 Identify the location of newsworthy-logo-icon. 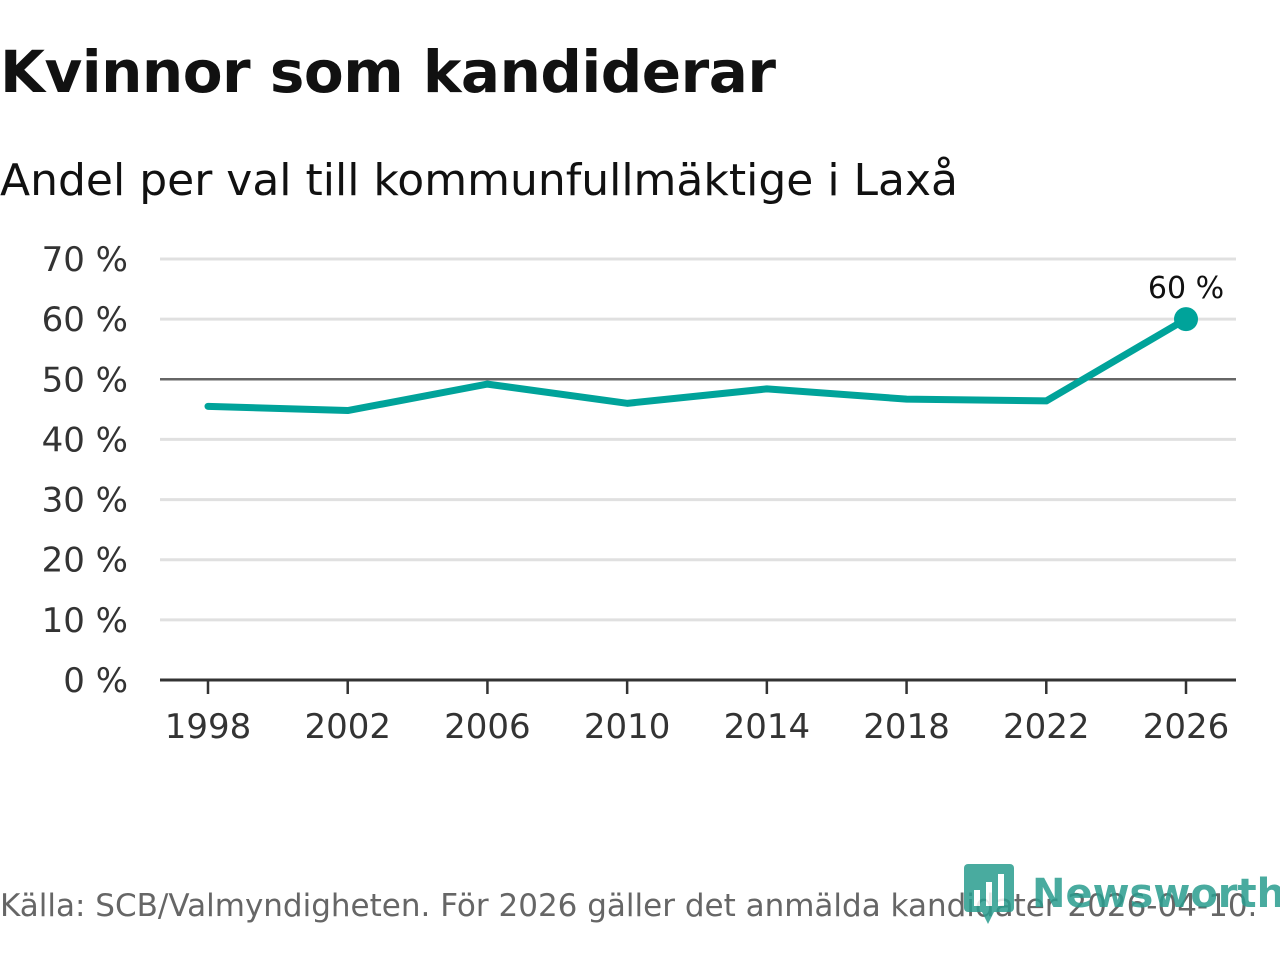
(989, 894).